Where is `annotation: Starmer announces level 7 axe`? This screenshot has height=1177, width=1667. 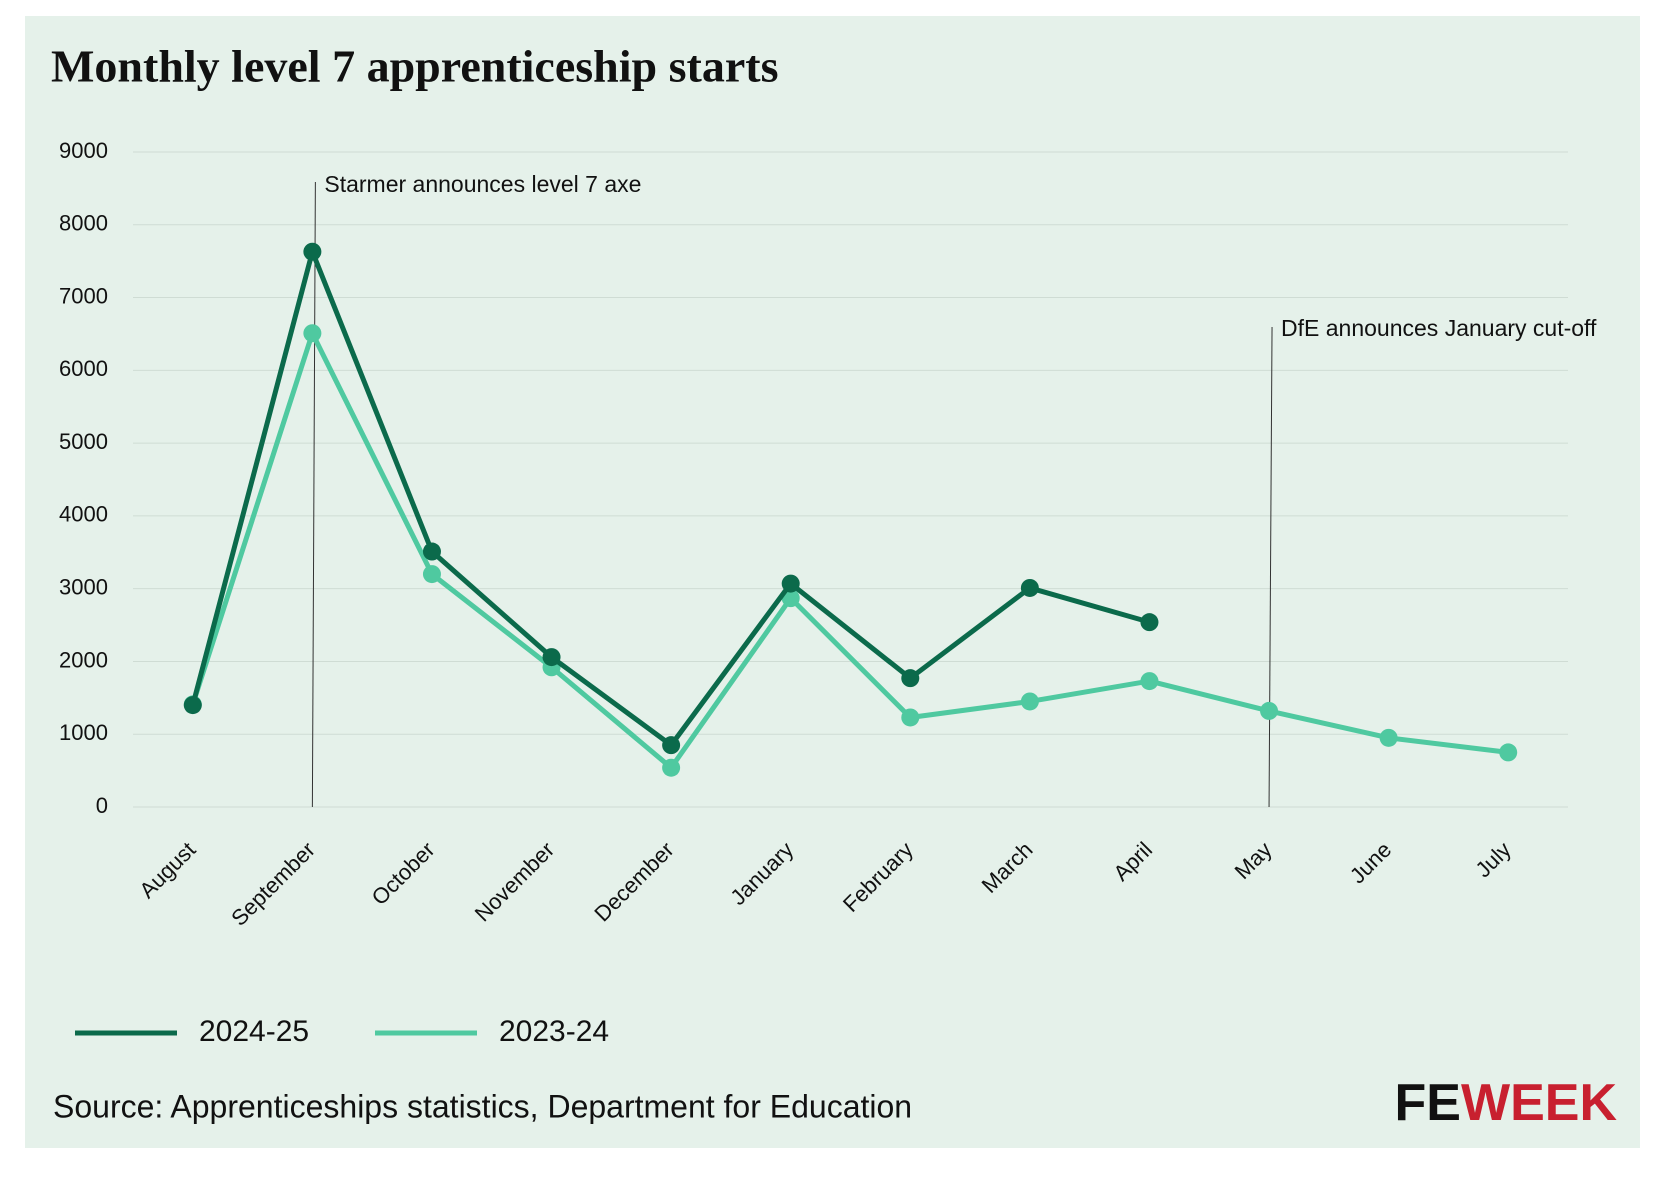
annotation: Starmer announces level 7 axe is located at coordinates (482, 184).